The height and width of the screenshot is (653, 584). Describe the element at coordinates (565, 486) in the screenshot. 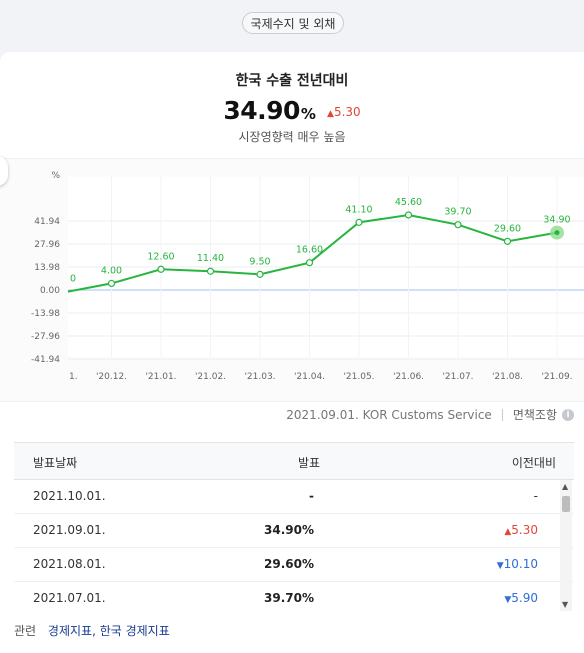

I see `scroll-up-icon: ▲` at that location.